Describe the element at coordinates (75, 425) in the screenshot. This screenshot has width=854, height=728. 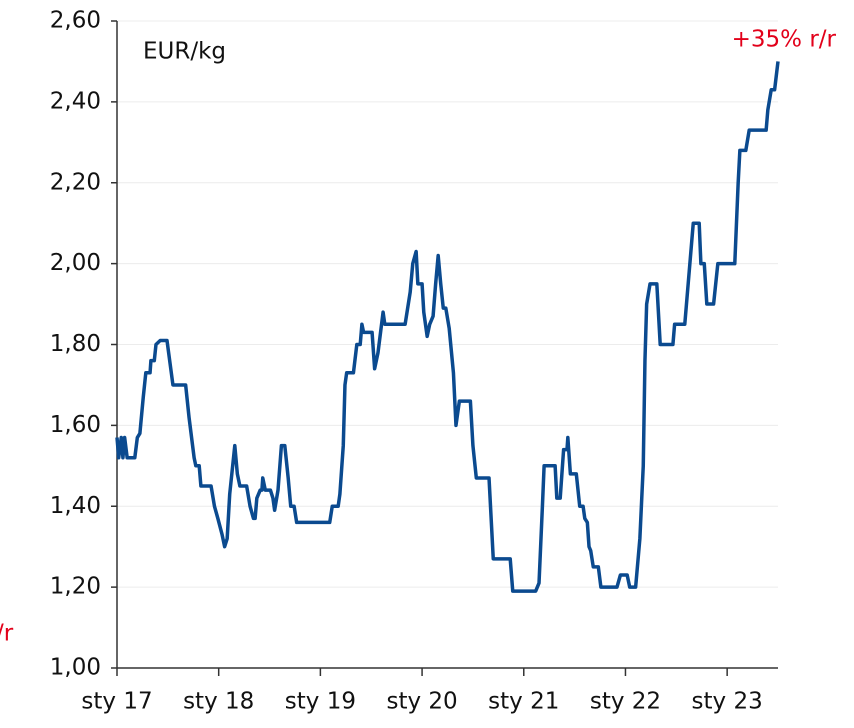
I see `y-tick-label: 1,60` at that location.